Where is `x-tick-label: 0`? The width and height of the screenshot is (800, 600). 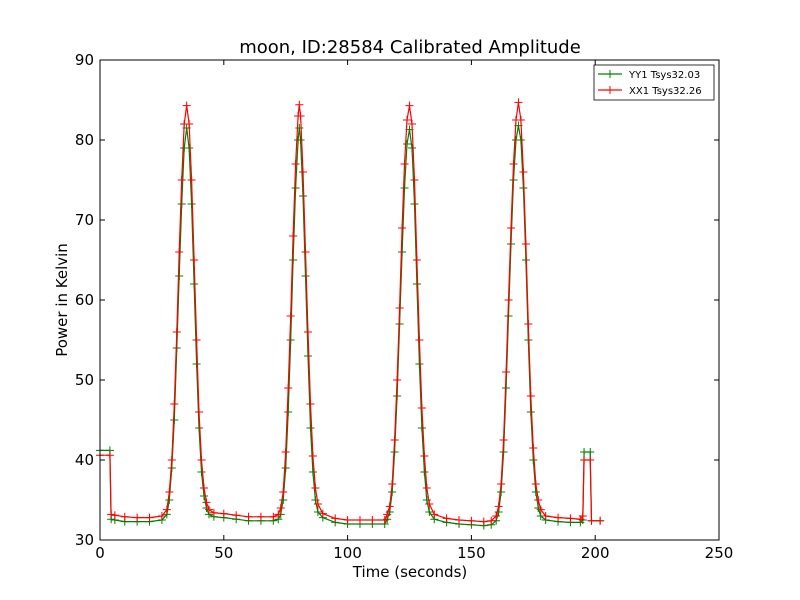 x-tick-label: 0 is located at coordinates (100, 553).